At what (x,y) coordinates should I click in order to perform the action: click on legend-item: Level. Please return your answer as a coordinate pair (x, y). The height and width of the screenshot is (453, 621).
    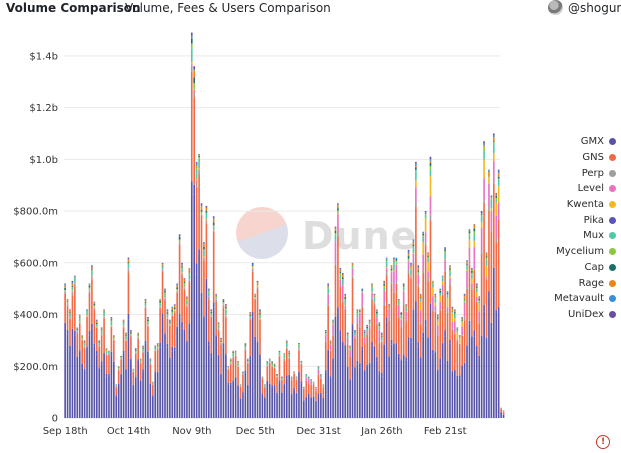
    Looking at the image, I should click on (568, 189).